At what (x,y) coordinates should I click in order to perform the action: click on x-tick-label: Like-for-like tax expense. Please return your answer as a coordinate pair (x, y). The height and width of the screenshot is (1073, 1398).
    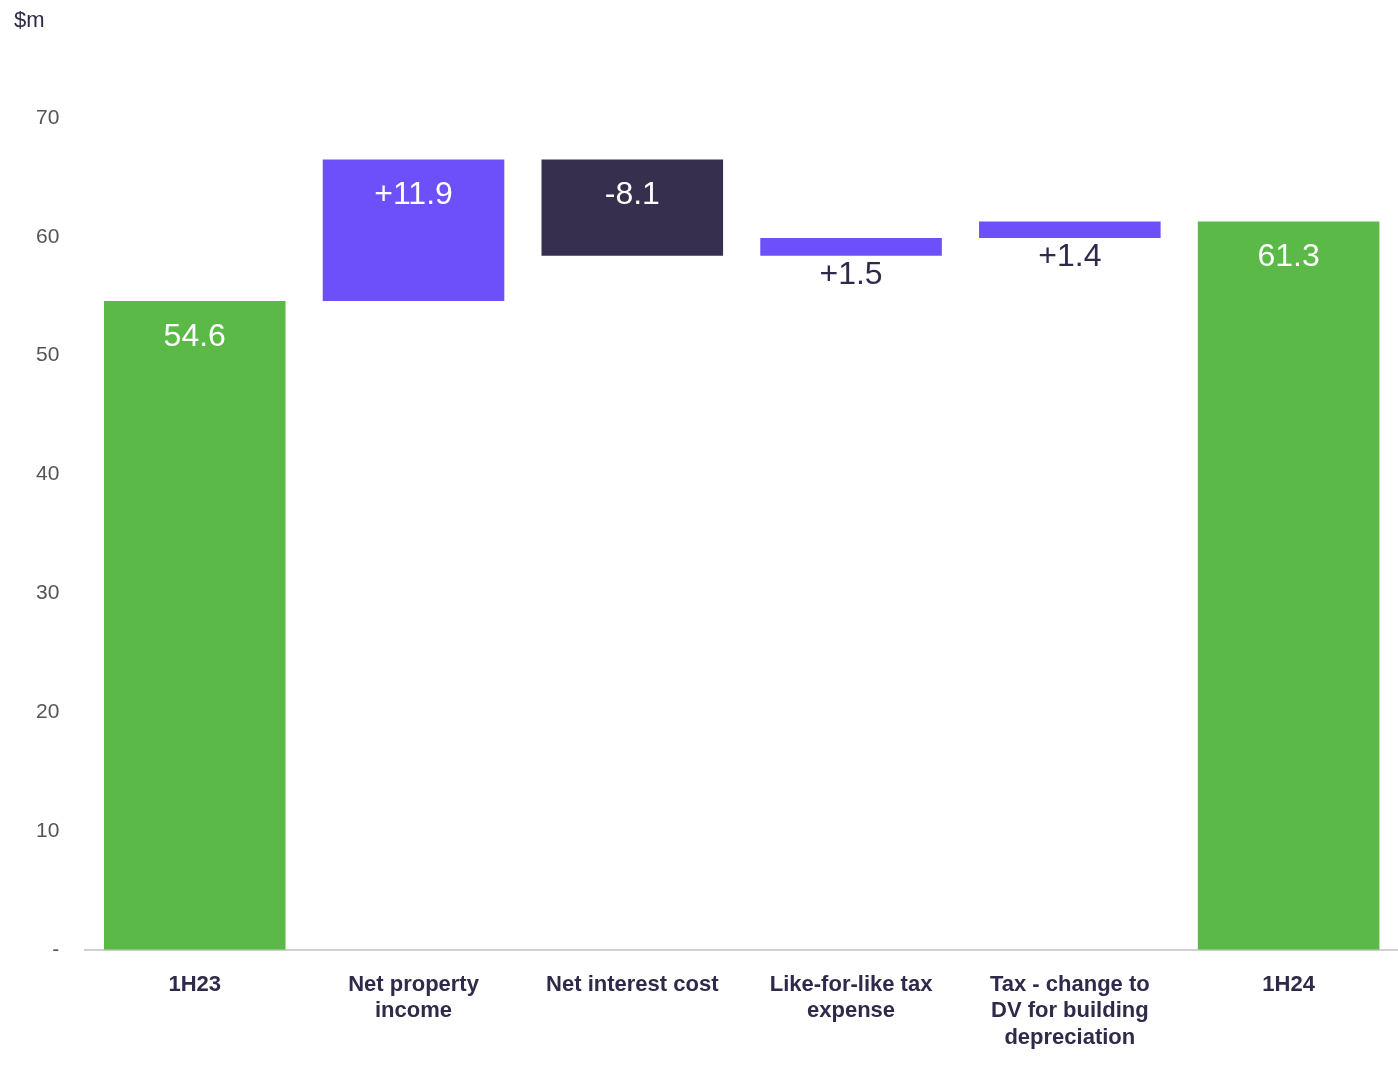
    Looking at the image, I should click on (851, 997).